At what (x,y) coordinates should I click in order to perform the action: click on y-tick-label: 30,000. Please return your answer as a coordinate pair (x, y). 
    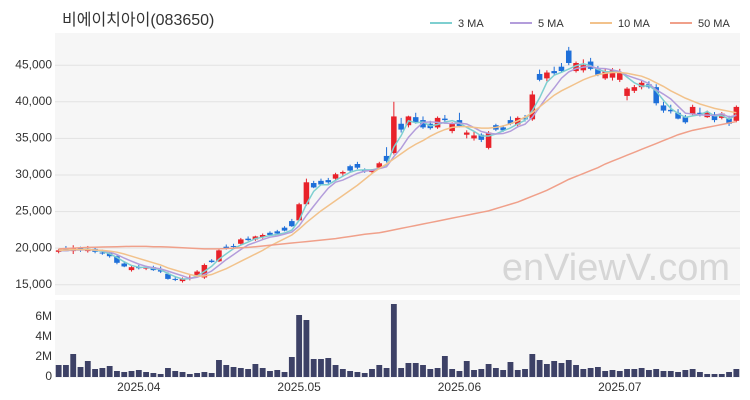
    Looking at the image, I should click on (33, 174).